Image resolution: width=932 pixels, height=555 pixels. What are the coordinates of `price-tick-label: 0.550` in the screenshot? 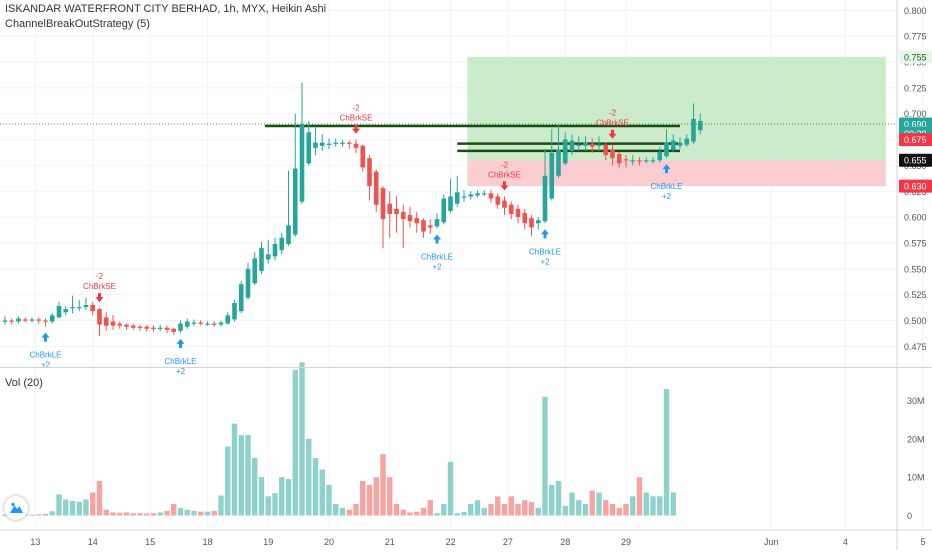 It's located at (915, 269).